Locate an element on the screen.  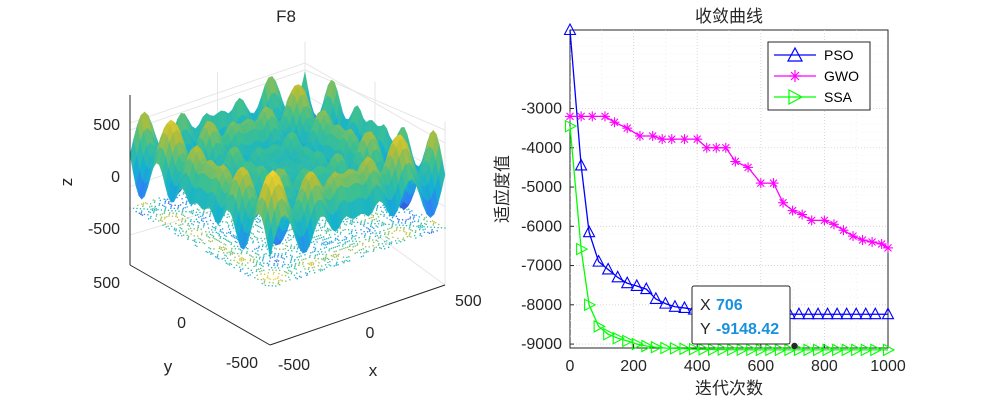
datatip: X 706 Y -9148.42 is located at coordinates (744, 317).